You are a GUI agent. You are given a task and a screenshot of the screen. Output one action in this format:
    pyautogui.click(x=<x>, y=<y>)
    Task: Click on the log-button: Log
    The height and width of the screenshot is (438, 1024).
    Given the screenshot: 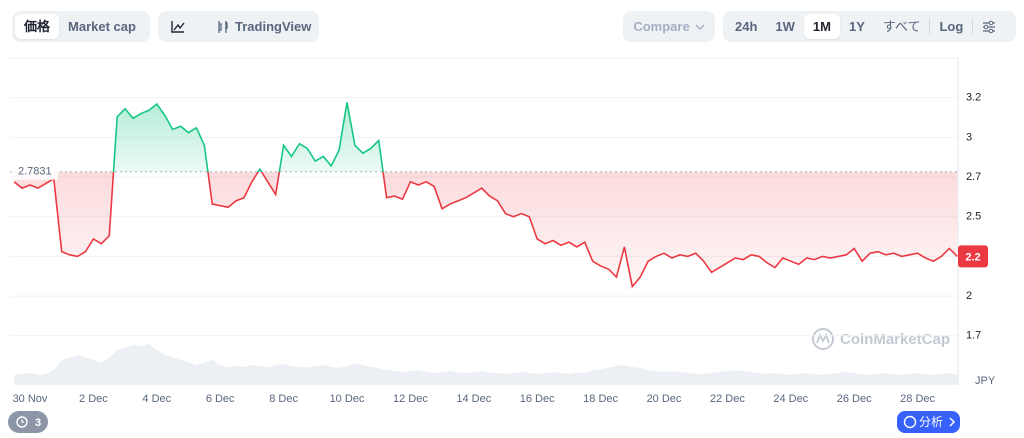 What is the action you would take?
    pyautogui.click(x=951, y=26)
    